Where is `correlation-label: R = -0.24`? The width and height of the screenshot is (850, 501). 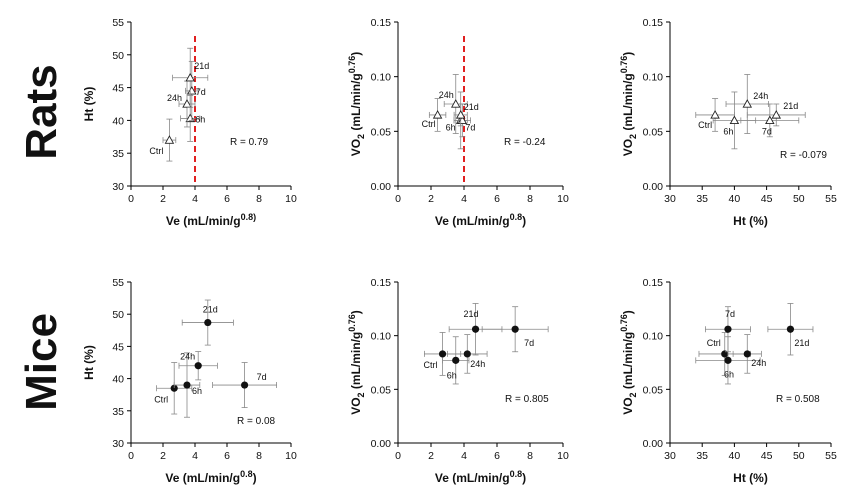
correlation-label: R = -0.24 is located at coordinates (525, 142).